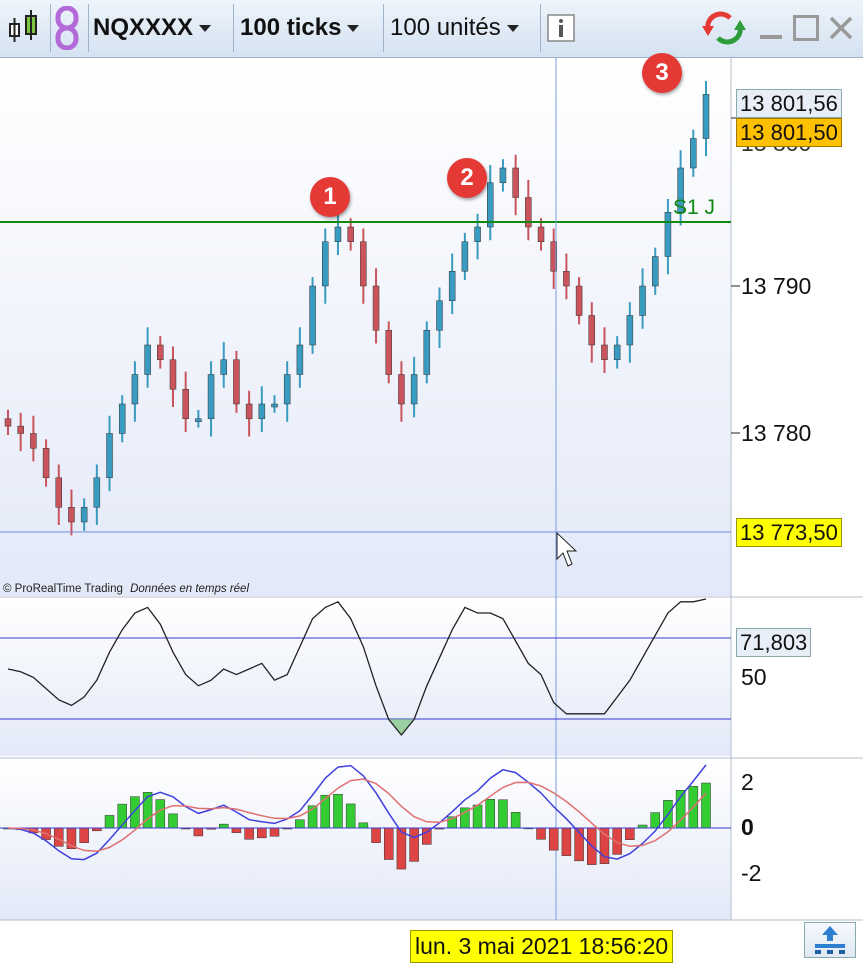 The height and width of the screenshot is (963, 863). I want to click on price-tick-label: 13 790, so click(776, 286).